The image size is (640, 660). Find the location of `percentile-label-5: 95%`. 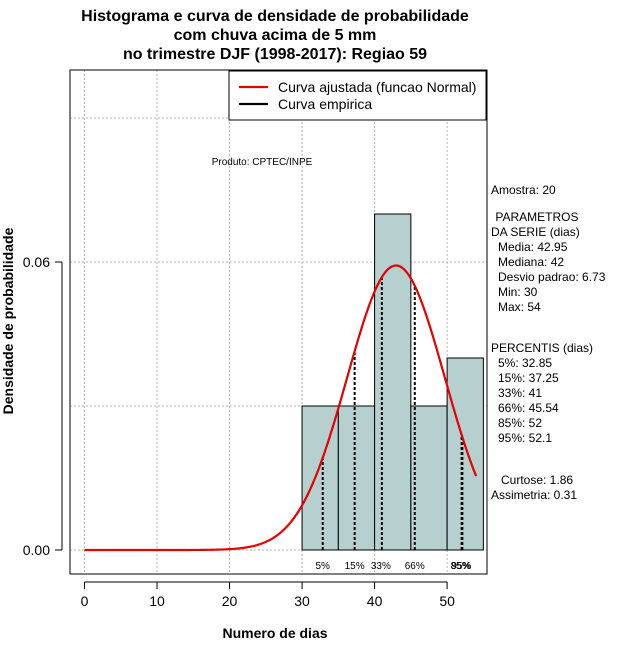

percentile-label-5: 95% is located at coordinates (461, 566).